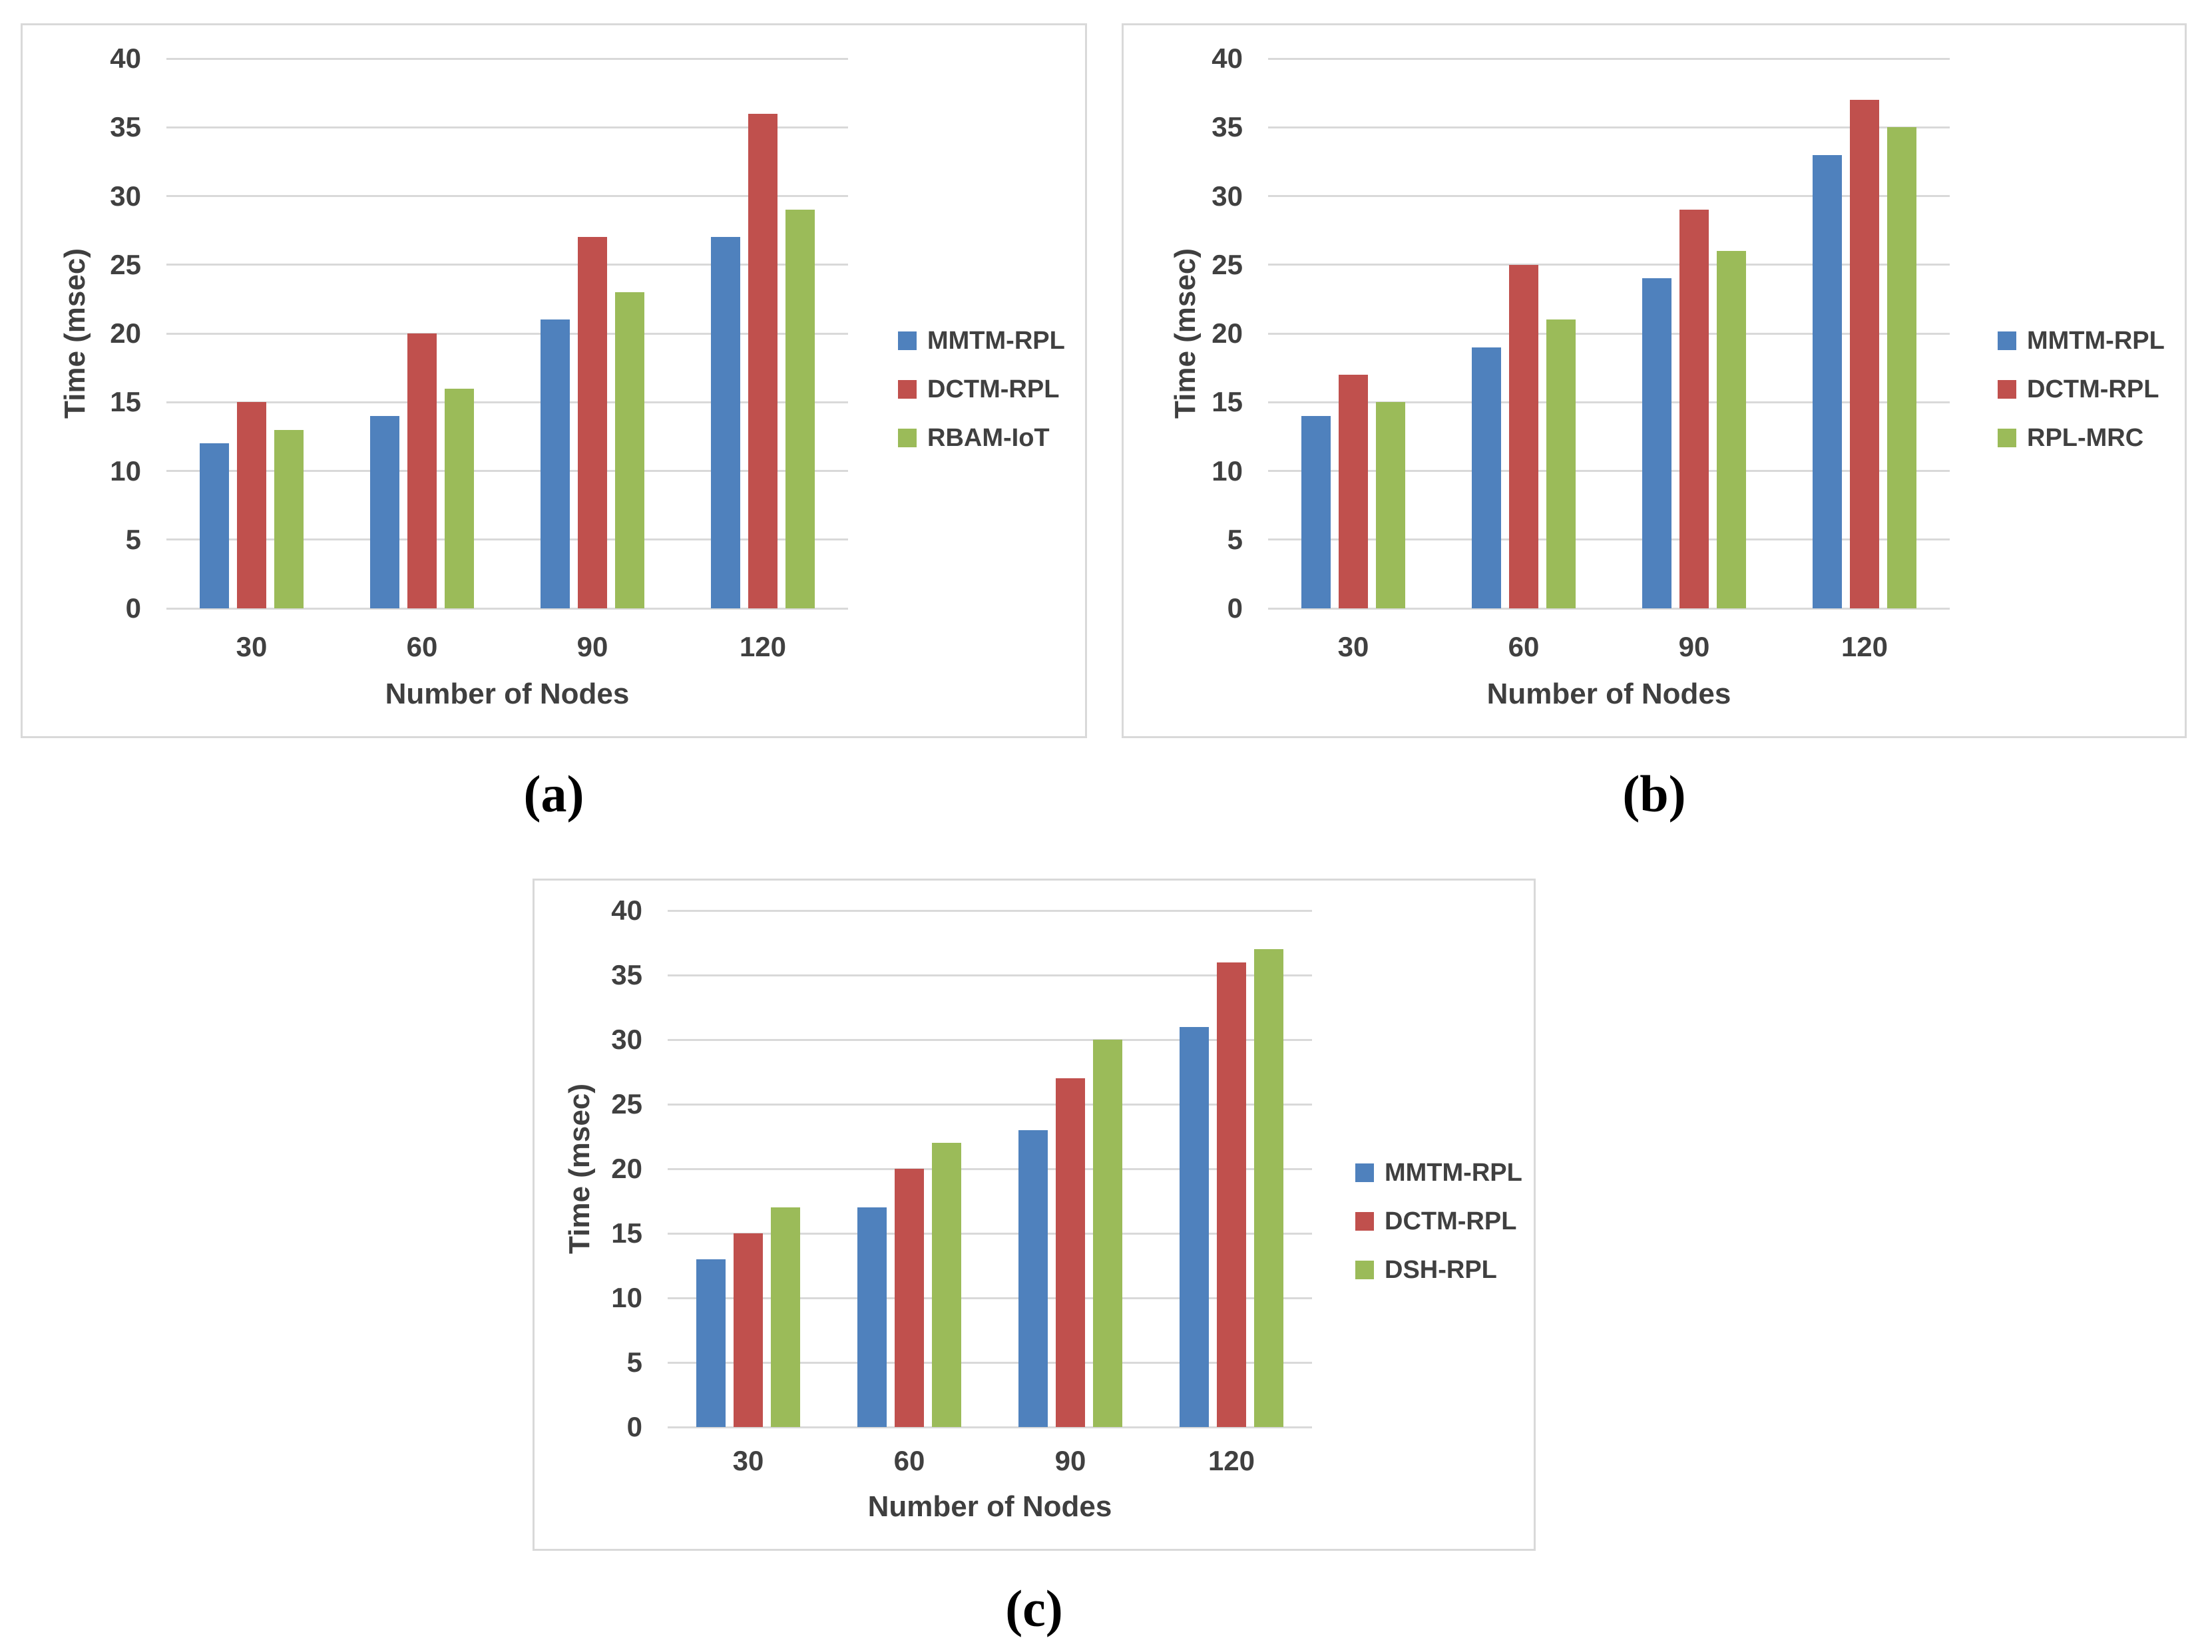 The width and height of the screenshot is (2212, 1652). What do you see at coordinates (1654, 794) in the screenshot?
I see `caption-b: (b)` at bounding box center [1654, 794].